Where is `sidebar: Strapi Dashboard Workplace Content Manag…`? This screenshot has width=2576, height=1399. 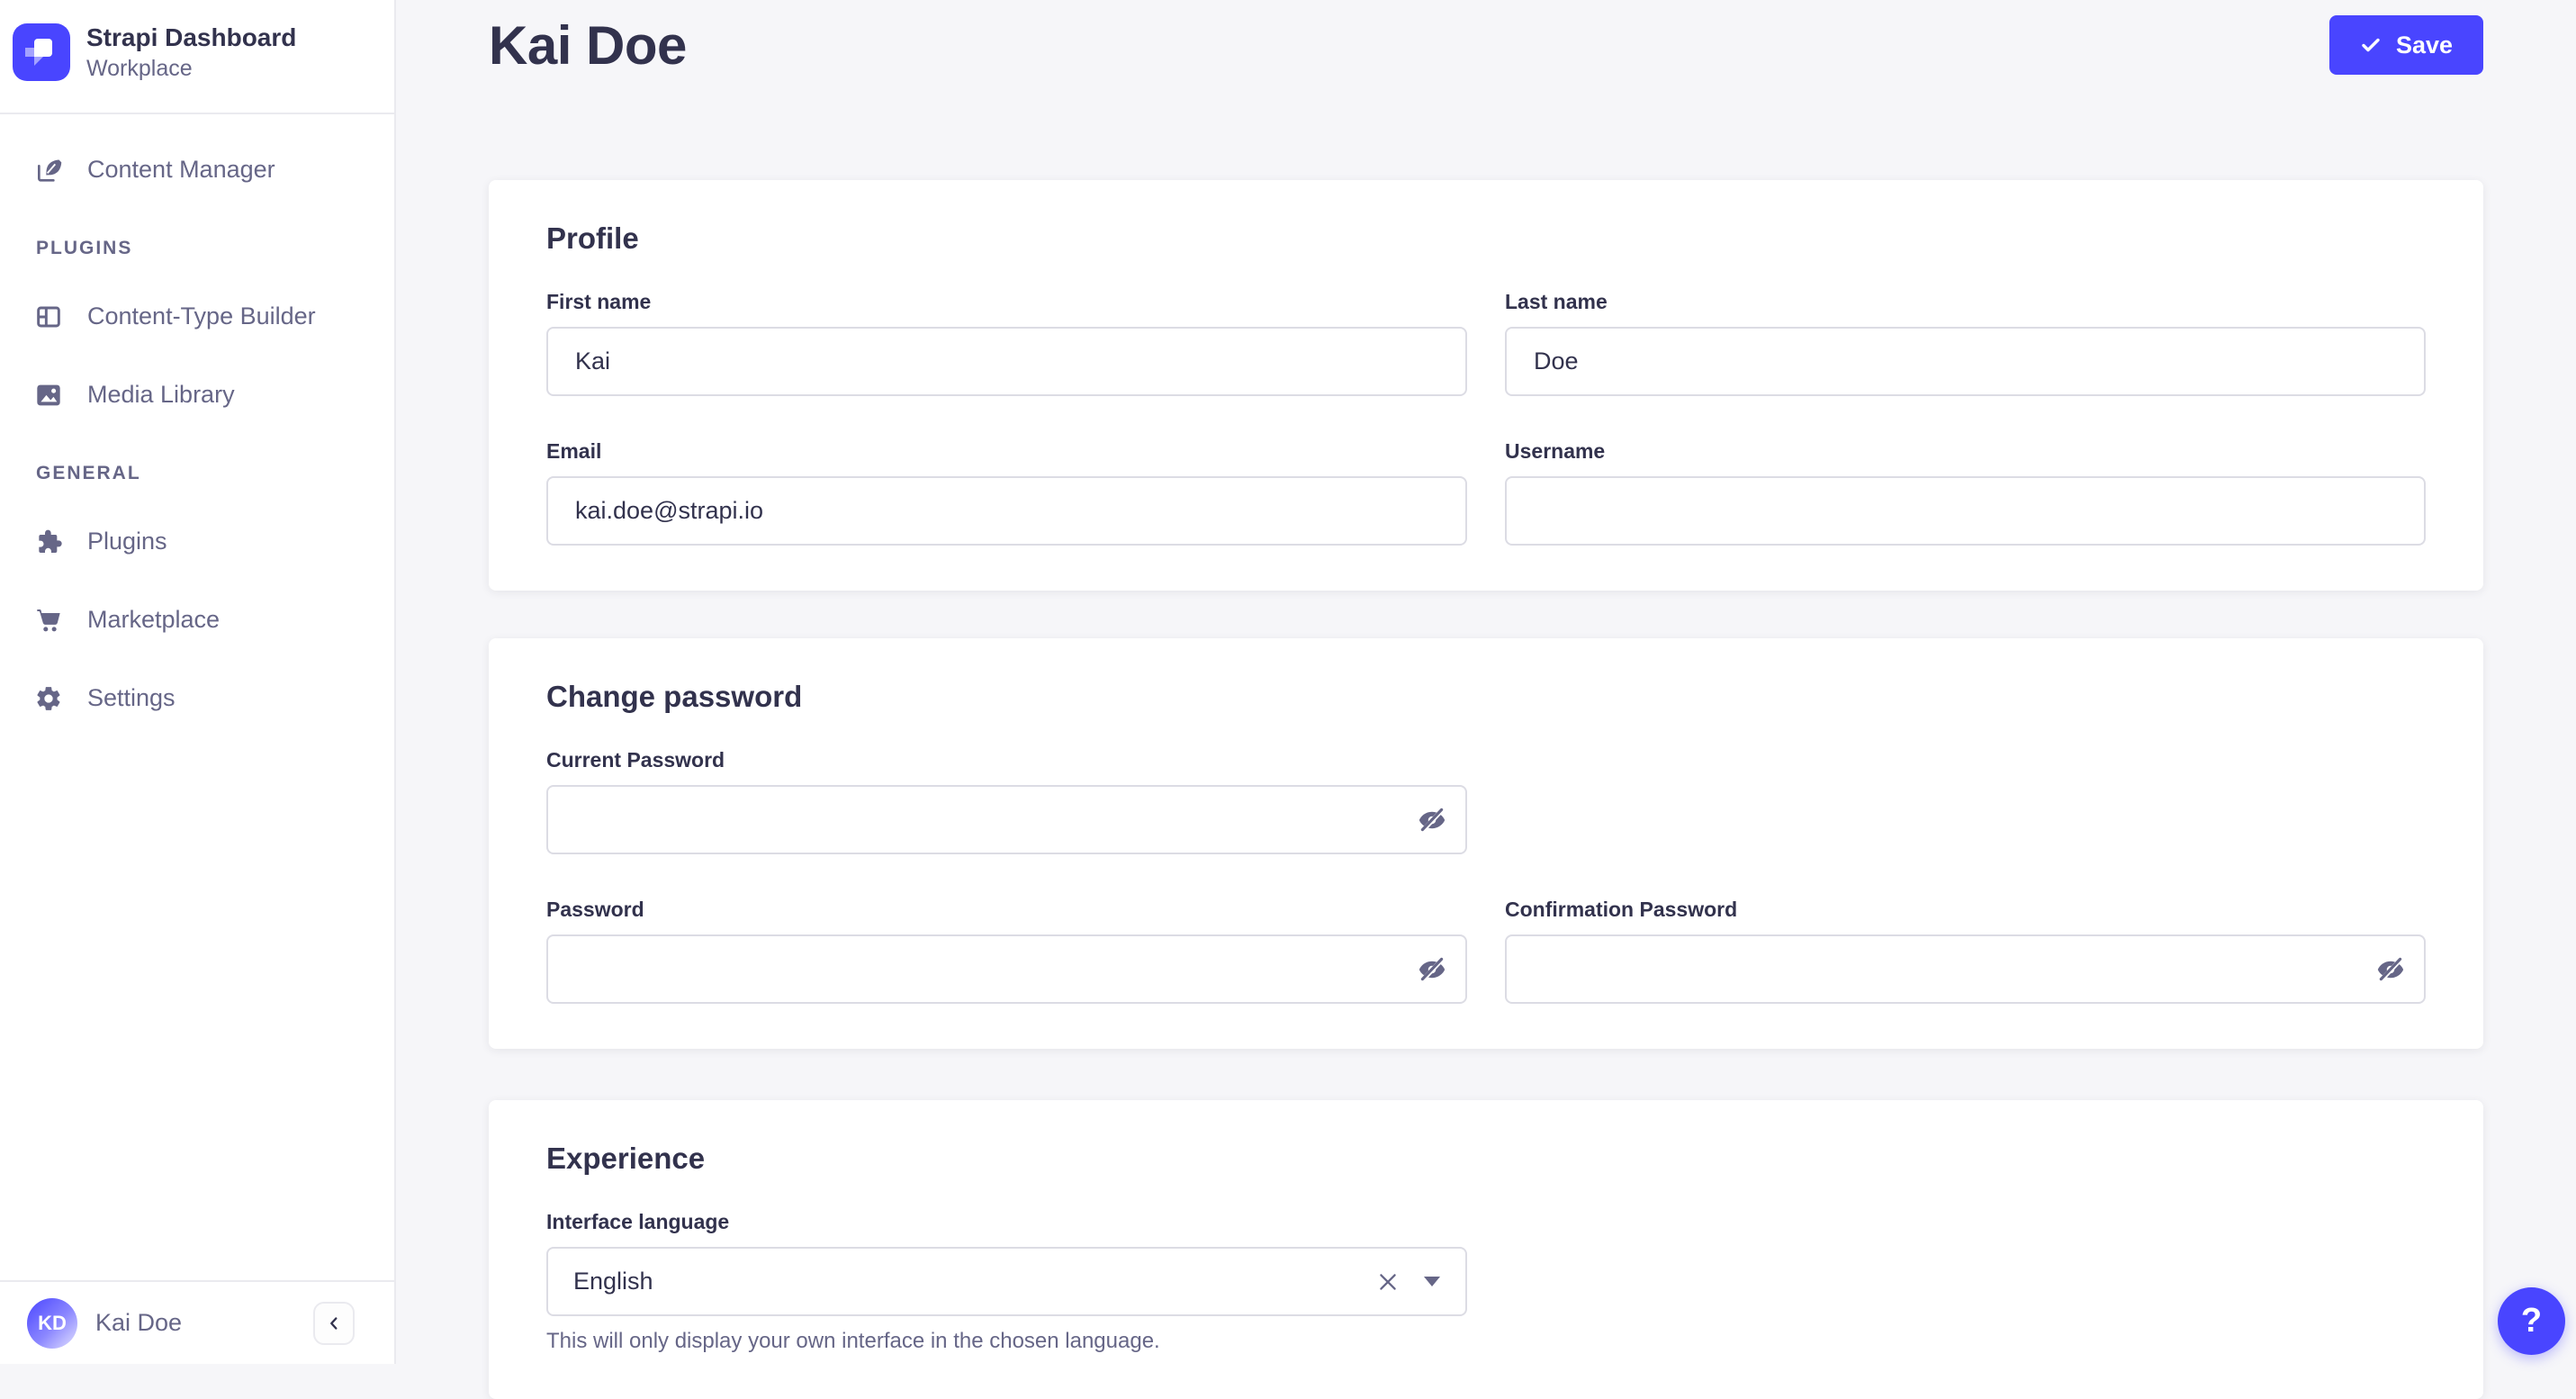
sidebar: Strapi Dashboard Workplace Content Manag… is located at coordinates (198, 682).